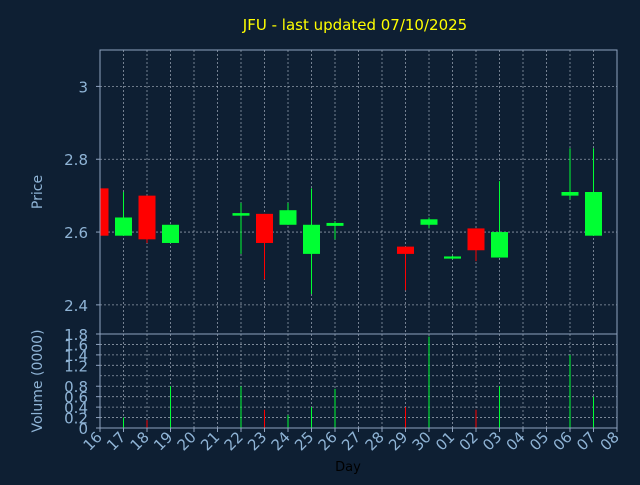 The image size is (640, 485). Describe the element at coordinates (38, 192) in the screenshot. I see `price-axis-label: Price` at that location.